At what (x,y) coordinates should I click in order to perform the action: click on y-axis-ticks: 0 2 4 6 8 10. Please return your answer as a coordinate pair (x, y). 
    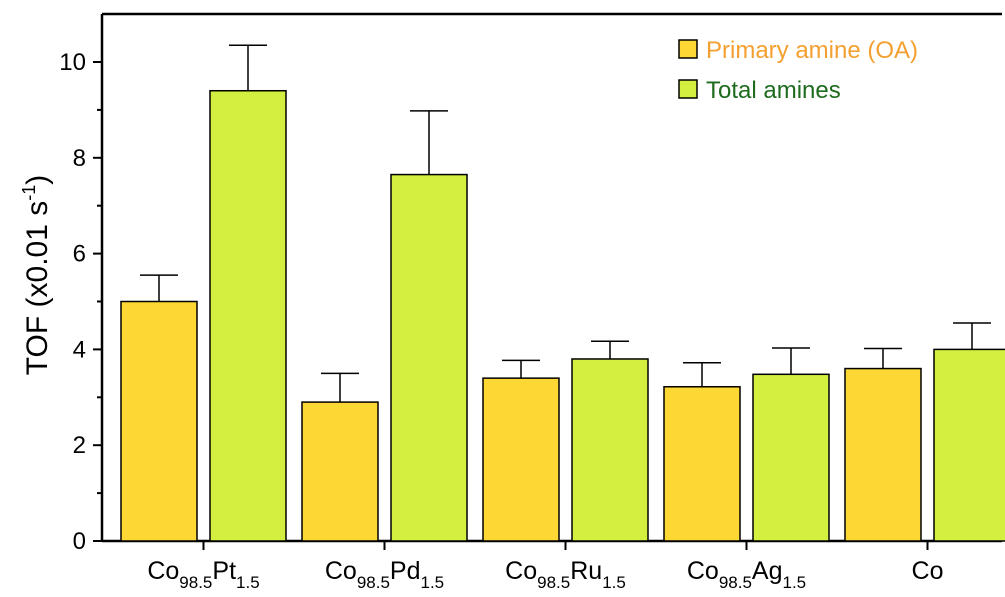
    Looking at the image, I should click on (80, 302).